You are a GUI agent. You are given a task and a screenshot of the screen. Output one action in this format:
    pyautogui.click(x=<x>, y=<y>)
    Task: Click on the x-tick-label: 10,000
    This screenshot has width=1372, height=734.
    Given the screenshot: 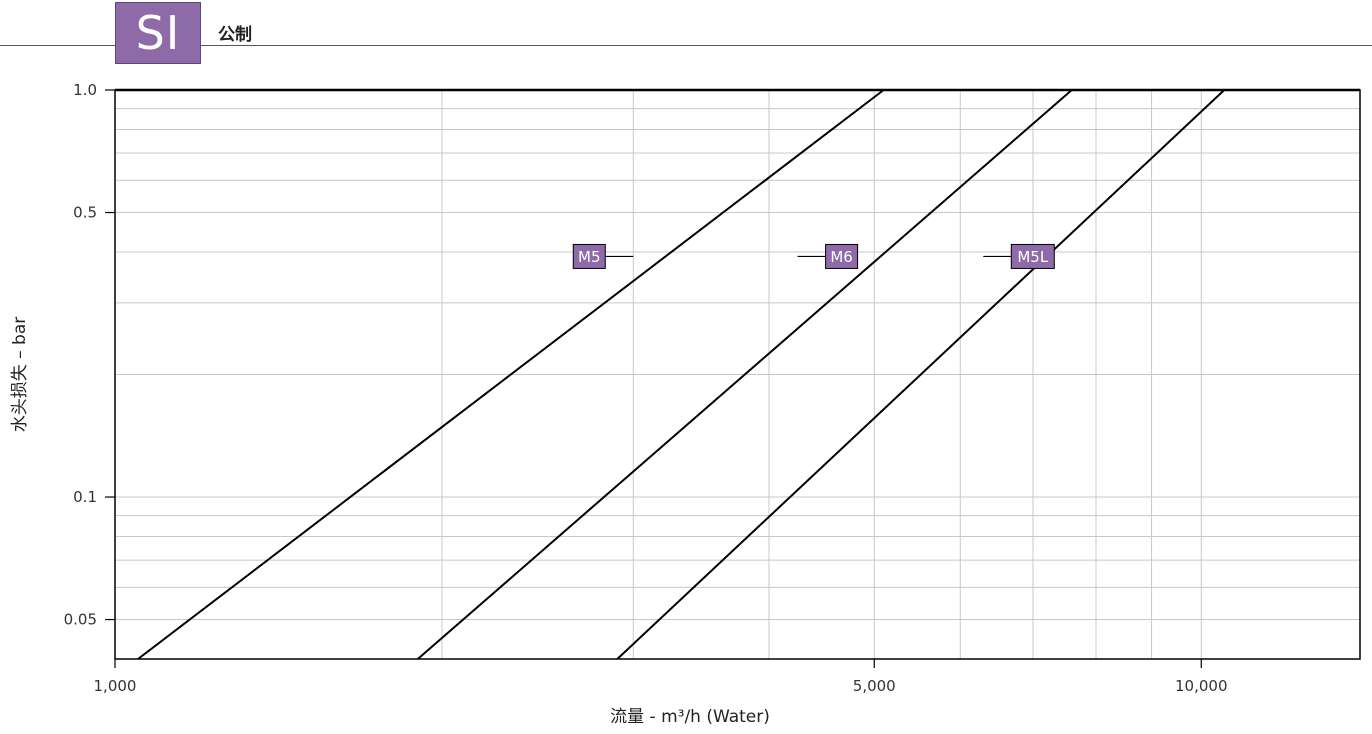 What is the action you would take?
    pyautogui.click(x=1201, y=686)
    